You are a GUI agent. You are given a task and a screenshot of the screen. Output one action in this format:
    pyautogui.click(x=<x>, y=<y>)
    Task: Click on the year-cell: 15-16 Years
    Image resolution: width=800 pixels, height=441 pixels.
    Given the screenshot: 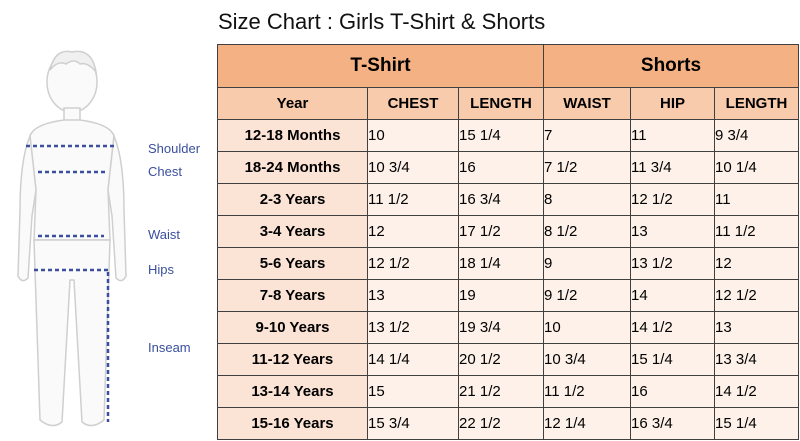 What is the action you would take?
    pyautogui.click(x=292, y=423)
    